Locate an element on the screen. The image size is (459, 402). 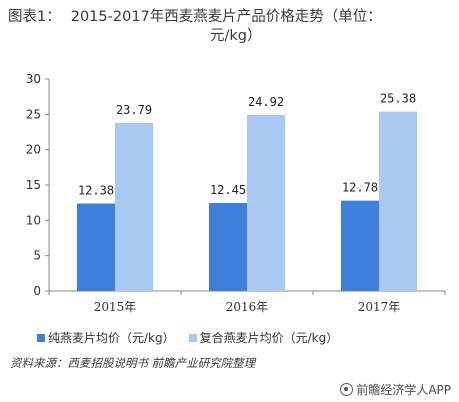
legend-label-compound: 复合燕麦片均价（元/kg） is located at coordinates (269, 338).